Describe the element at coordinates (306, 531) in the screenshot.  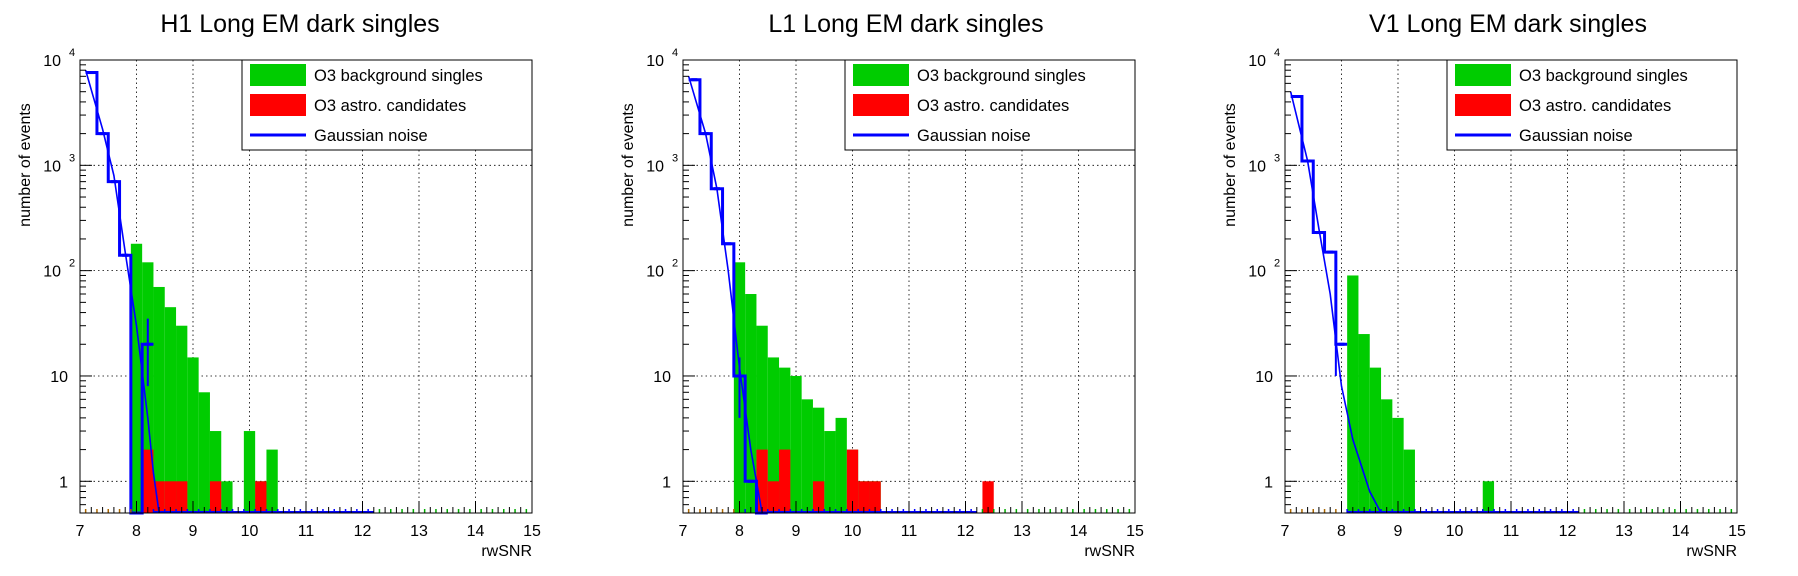
I see `x-tick-label: 11` at that location.